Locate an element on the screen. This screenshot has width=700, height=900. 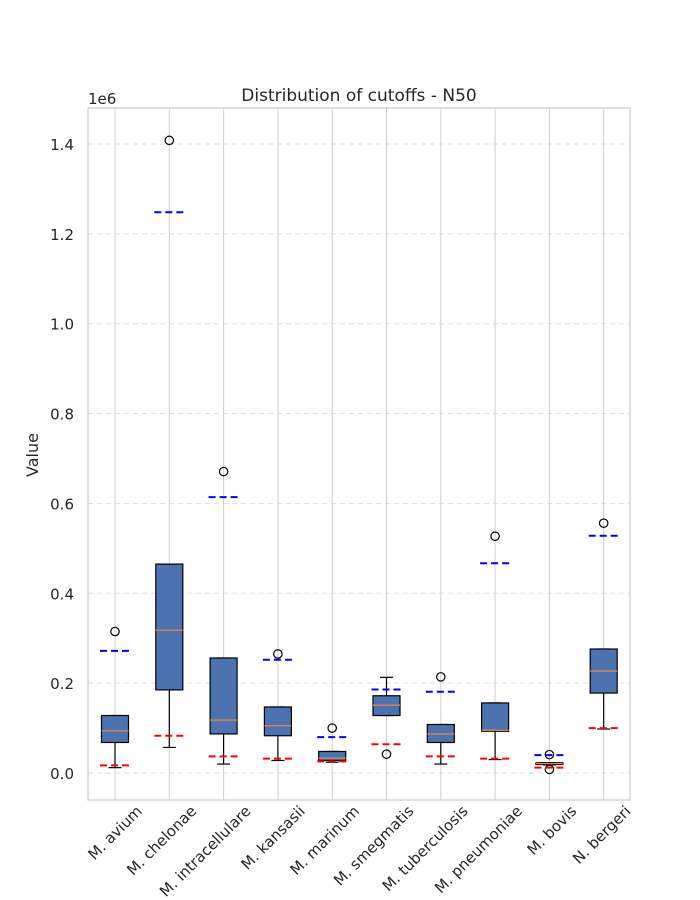
y-tick-label: 0.0 is located at coordinates (62, 774).